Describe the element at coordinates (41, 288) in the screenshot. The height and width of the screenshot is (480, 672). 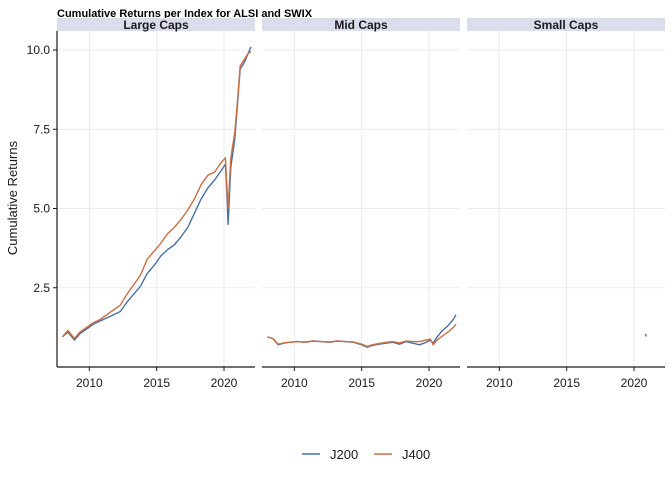
I see `y-tick-label: 2.5` at that location.